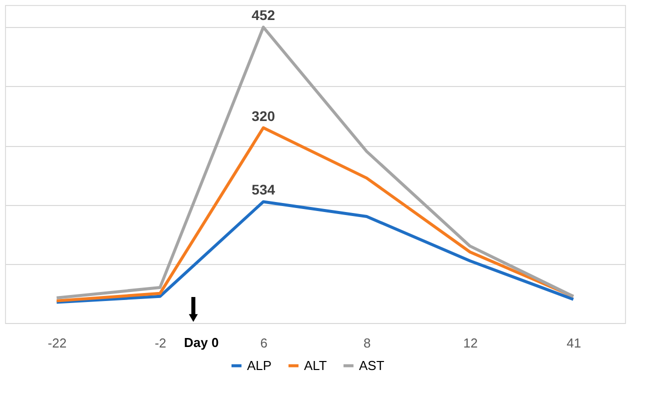 The width and height of the screenshot is (667, 408). What do you see at coordinates (57, 343) in the screenshot?
I see `x-tick-label: -22` at bounding box center [57, 343].